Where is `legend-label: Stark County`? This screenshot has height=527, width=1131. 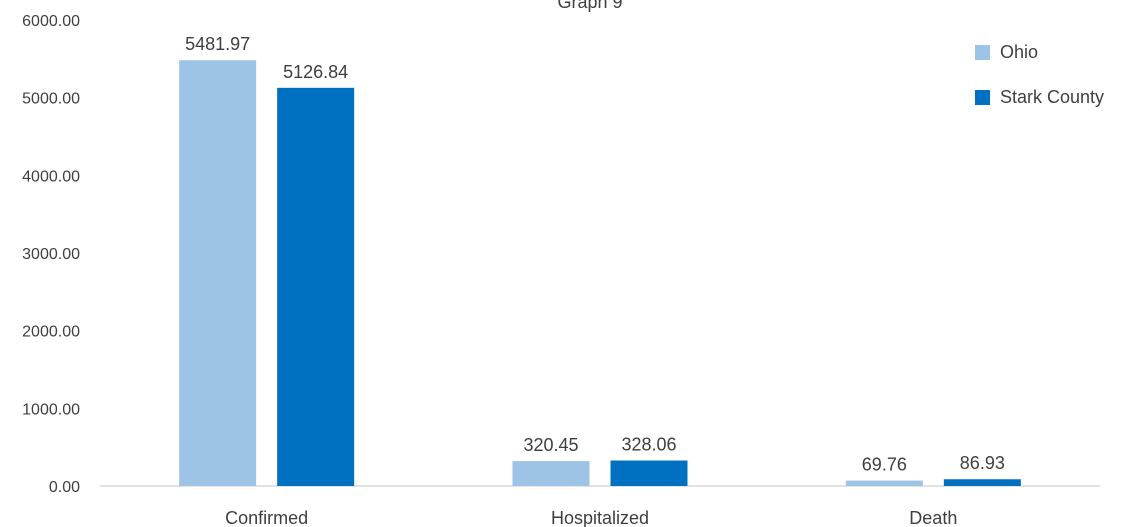 legend-label: Stark County is located at coordinates (1052, 97).